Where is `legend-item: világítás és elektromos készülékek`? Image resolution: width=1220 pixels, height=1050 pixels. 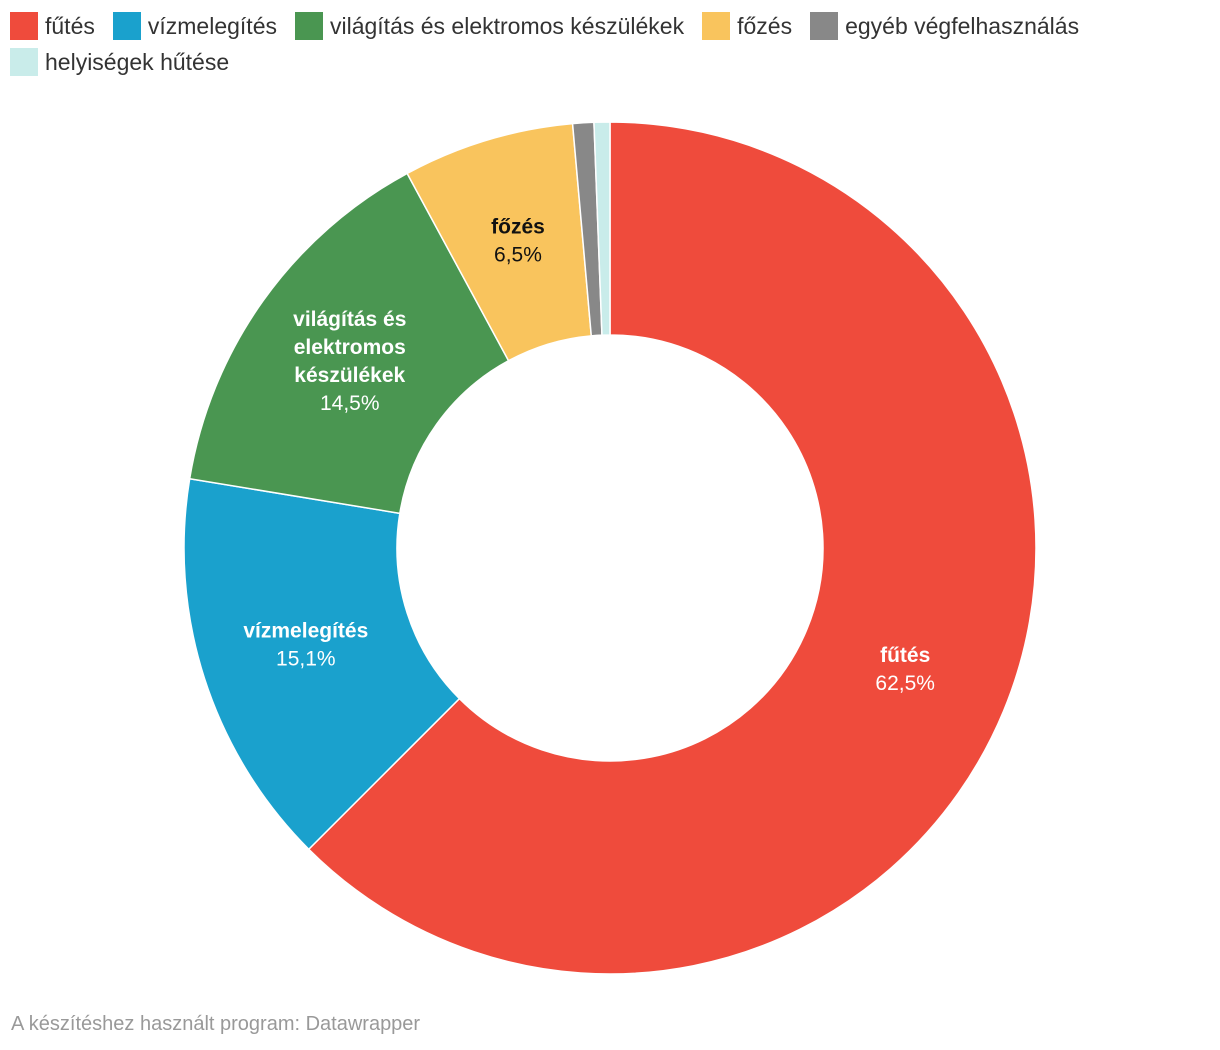
legend-item: világítás és elektromos készülékek is located at coordinates (489, 26).